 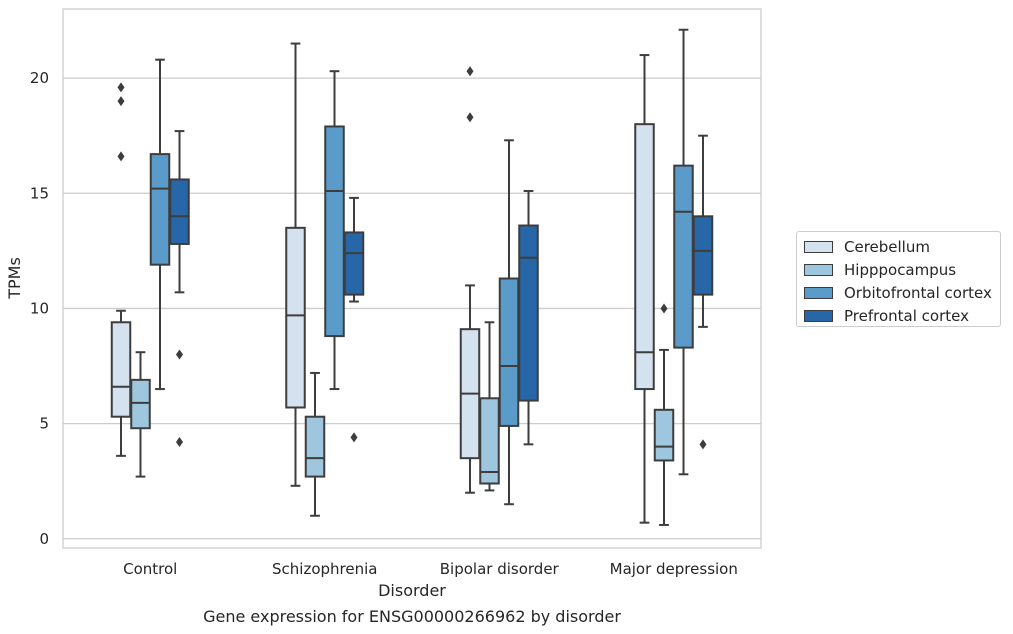 I want to click on legend-item: Cerebellum, so click(x=902, y=246).